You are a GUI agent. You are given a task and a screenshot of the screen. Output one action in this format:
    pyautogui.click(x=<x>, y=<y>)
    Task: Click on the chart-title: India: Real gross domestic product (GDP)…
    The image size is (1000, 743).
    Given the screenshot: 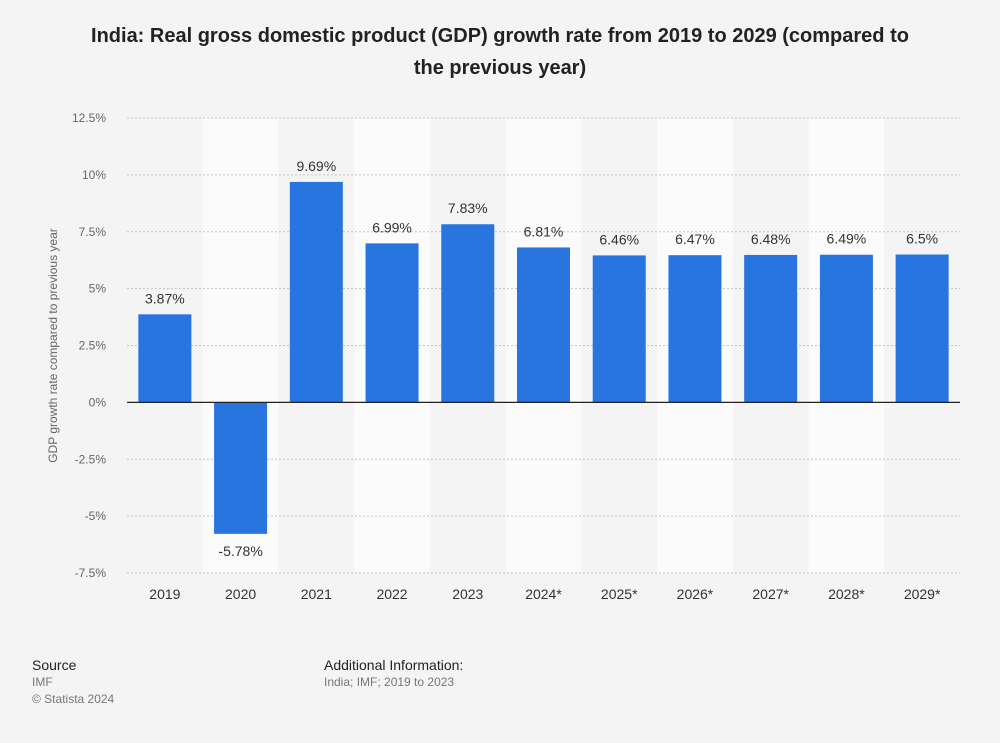 What is the action you would take?
    pyautogui.click(x=500, y=52)
    